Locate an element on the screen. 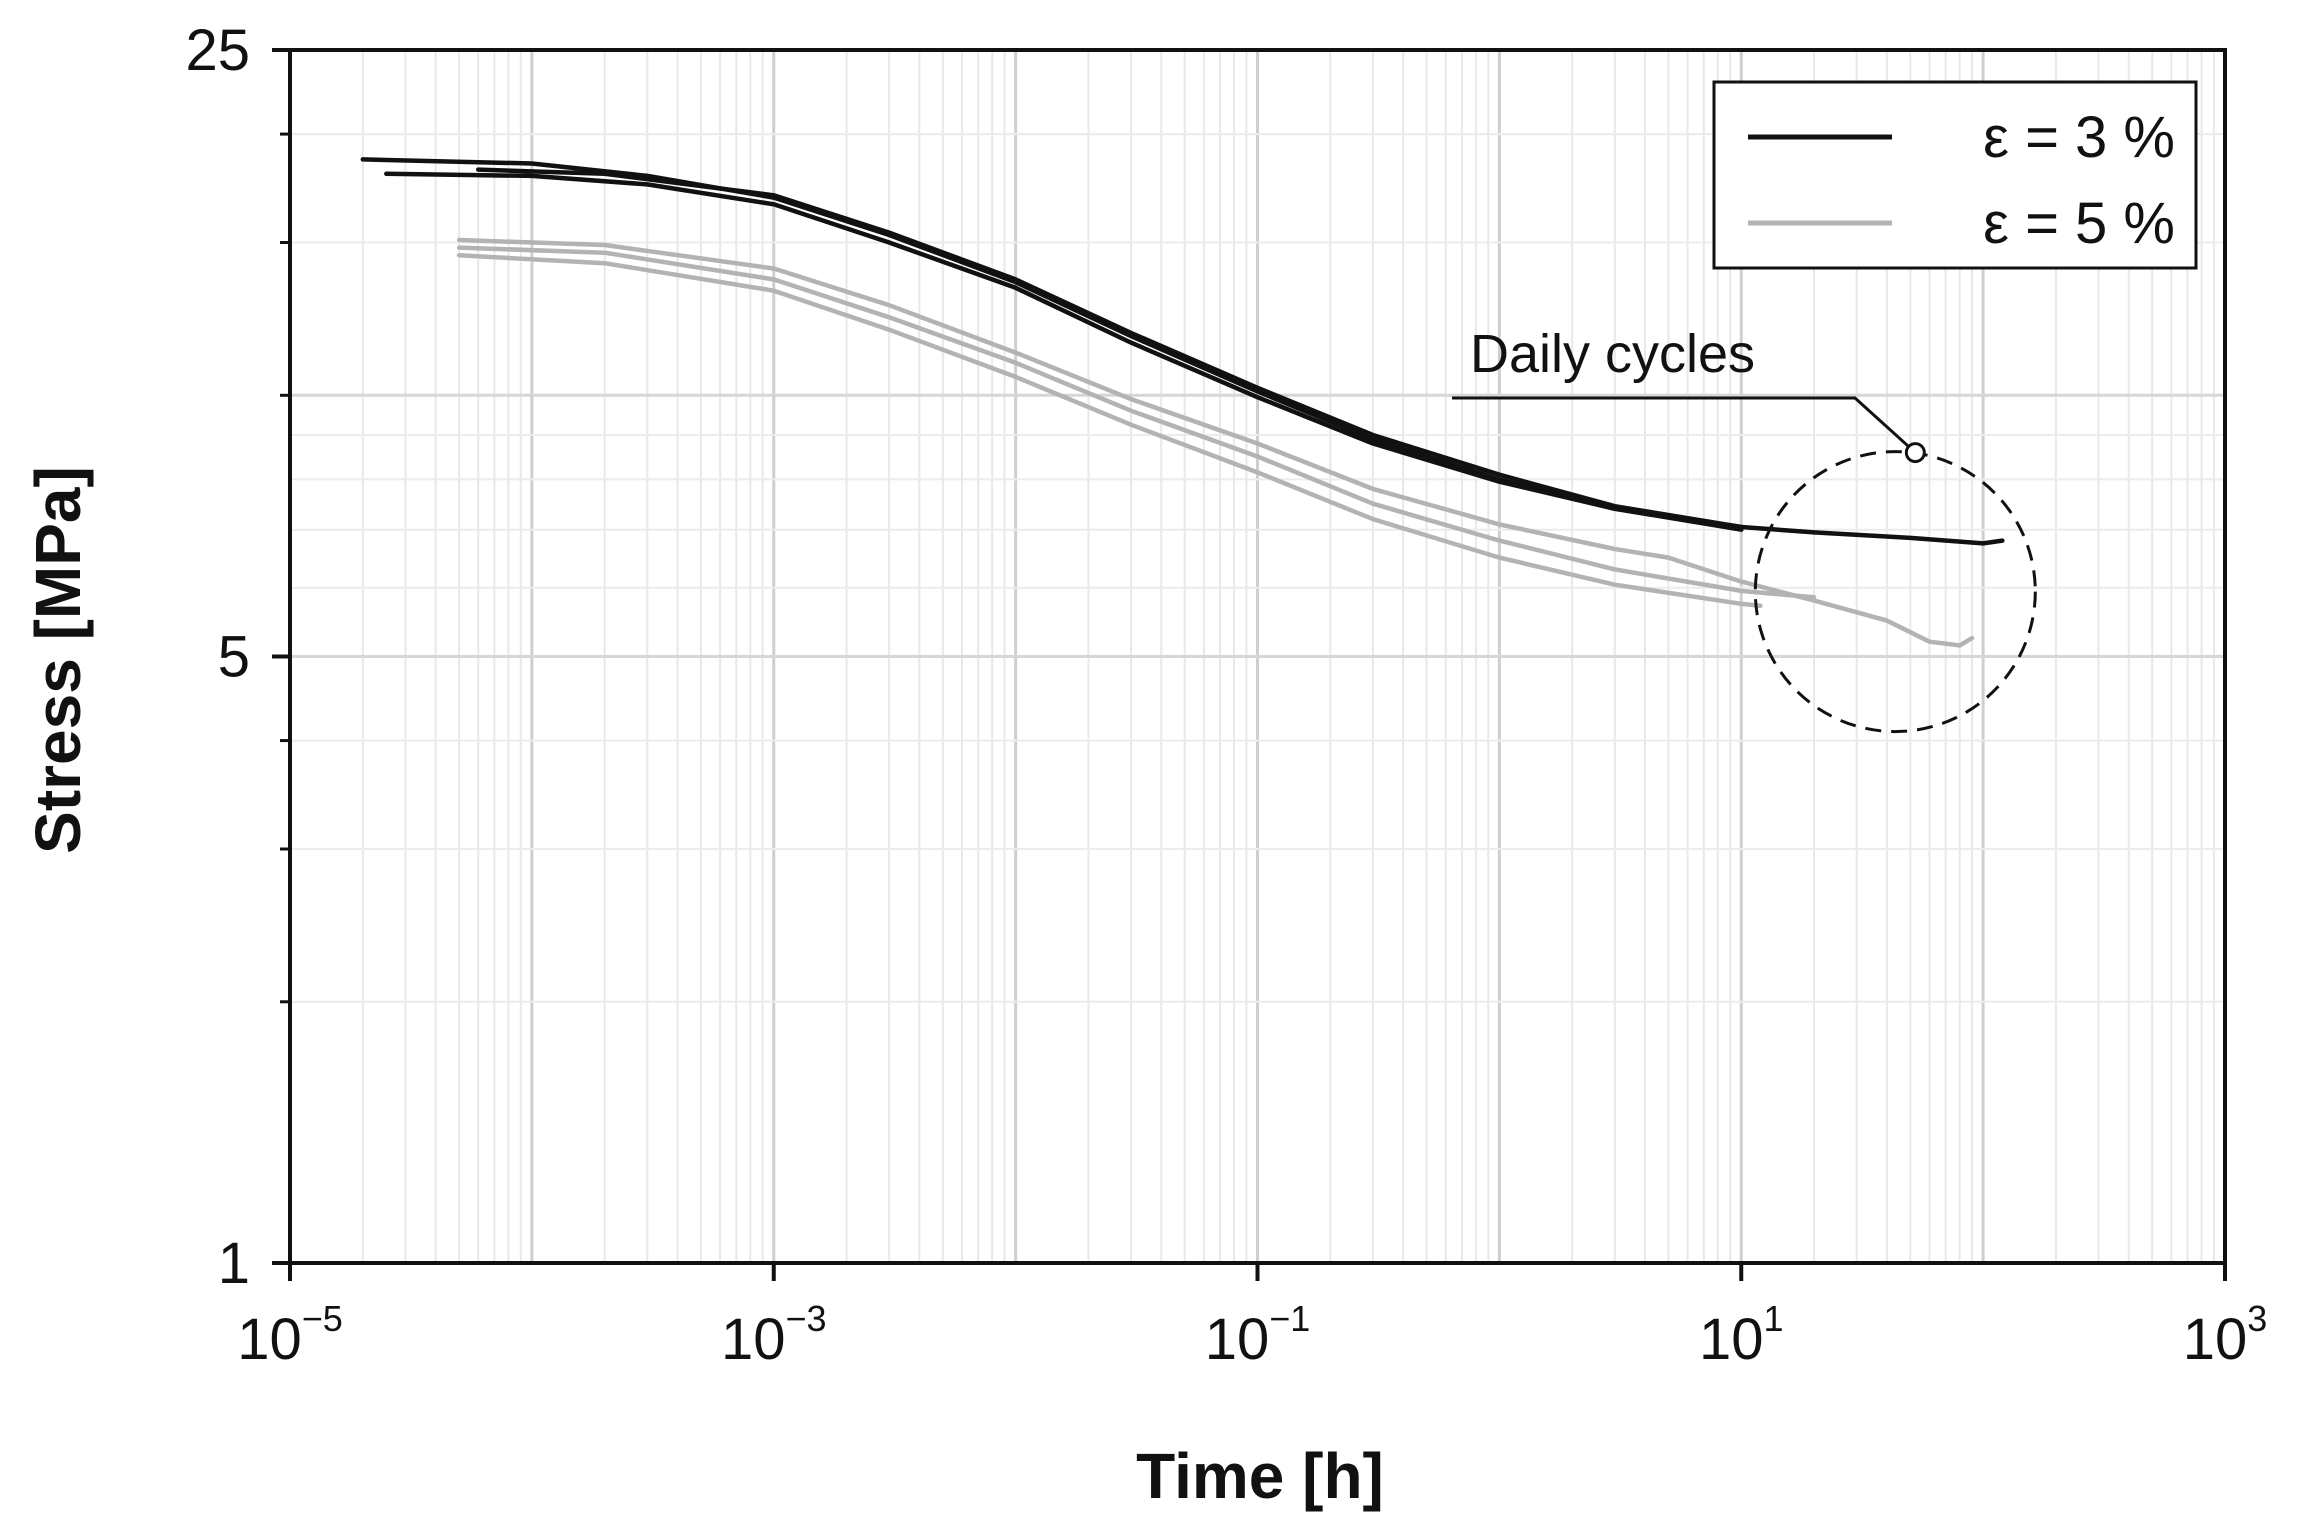 This screenshot has width=2309, height=1524. annotation-daily-cycles-label: Daily cycles is located at coordinates (1612, 354).